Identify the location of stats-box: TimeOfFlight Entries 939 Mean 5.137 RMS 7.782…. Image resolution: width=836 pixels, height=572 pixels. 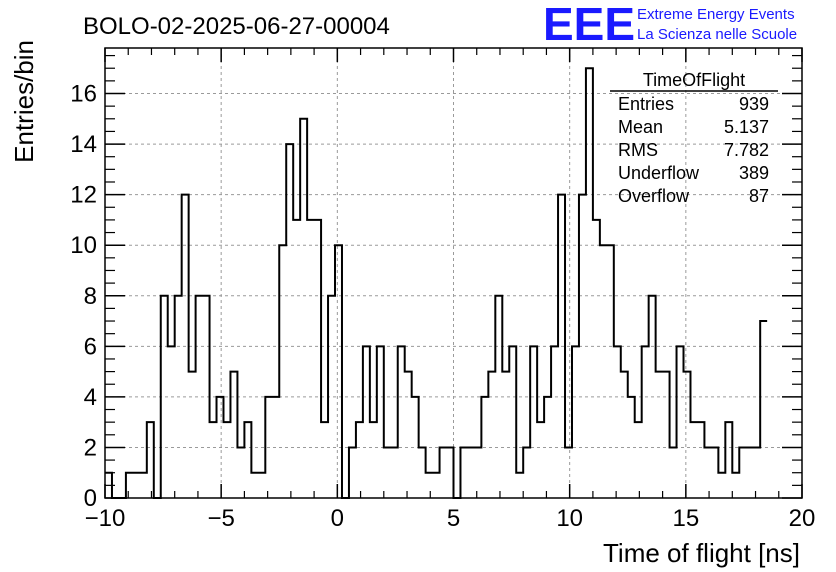
(694, 138).